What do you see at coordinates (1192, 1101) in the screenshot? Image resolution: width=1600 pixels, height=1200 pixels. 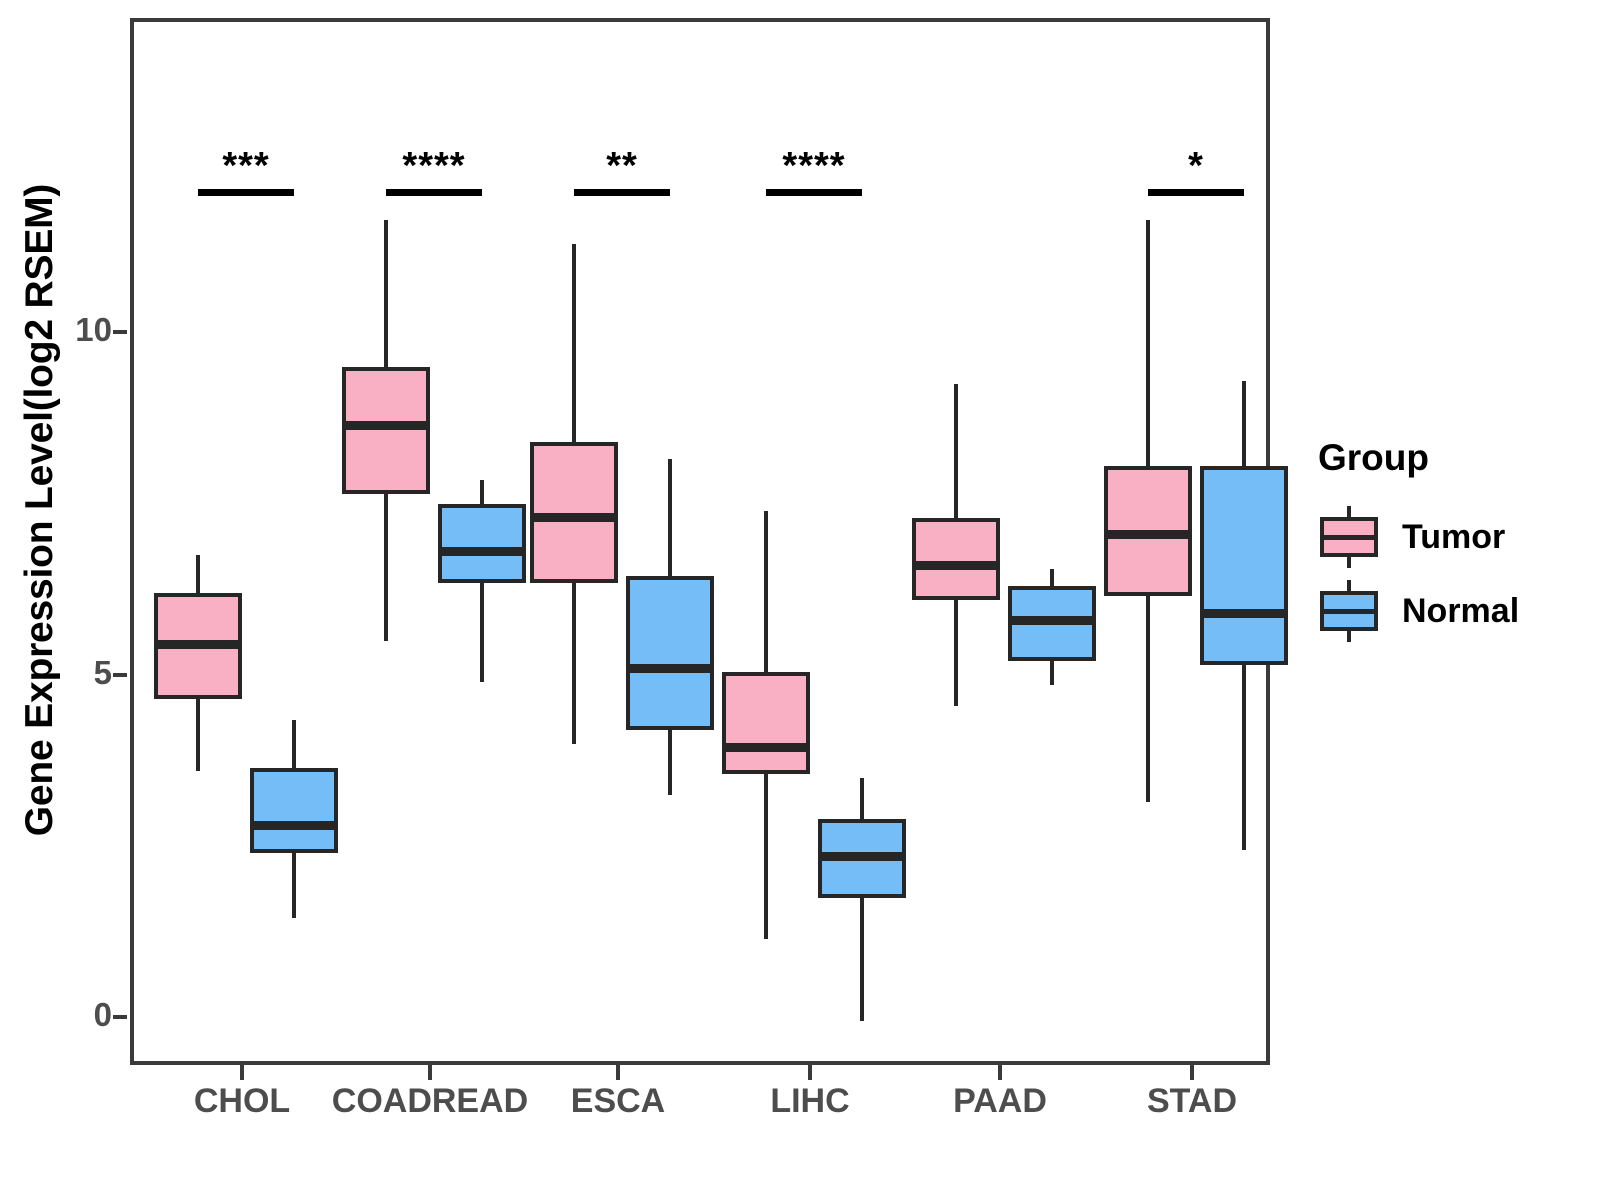 I see `x-axis-tick-label-stad: STAD` at bounding box center [1192, 1101].